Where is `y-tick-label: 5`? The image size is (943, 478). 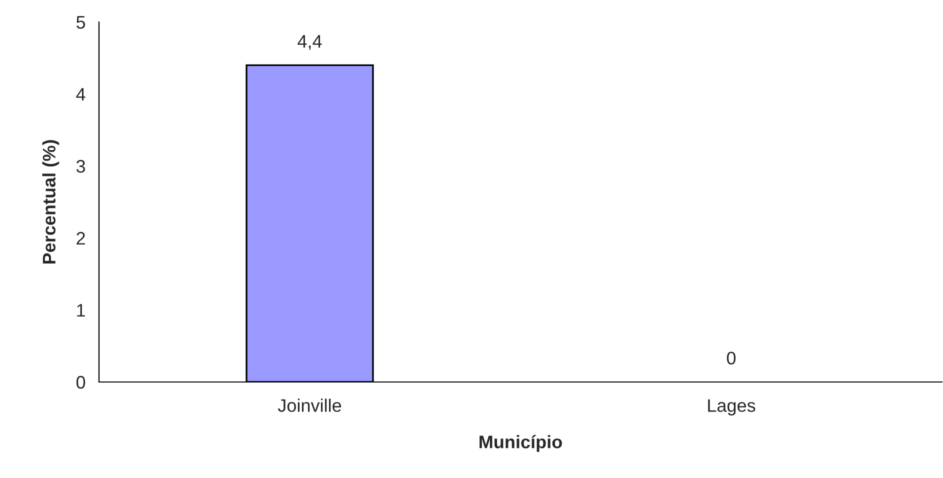 y-tick-label: 5 is located at coordinates (81, 22).